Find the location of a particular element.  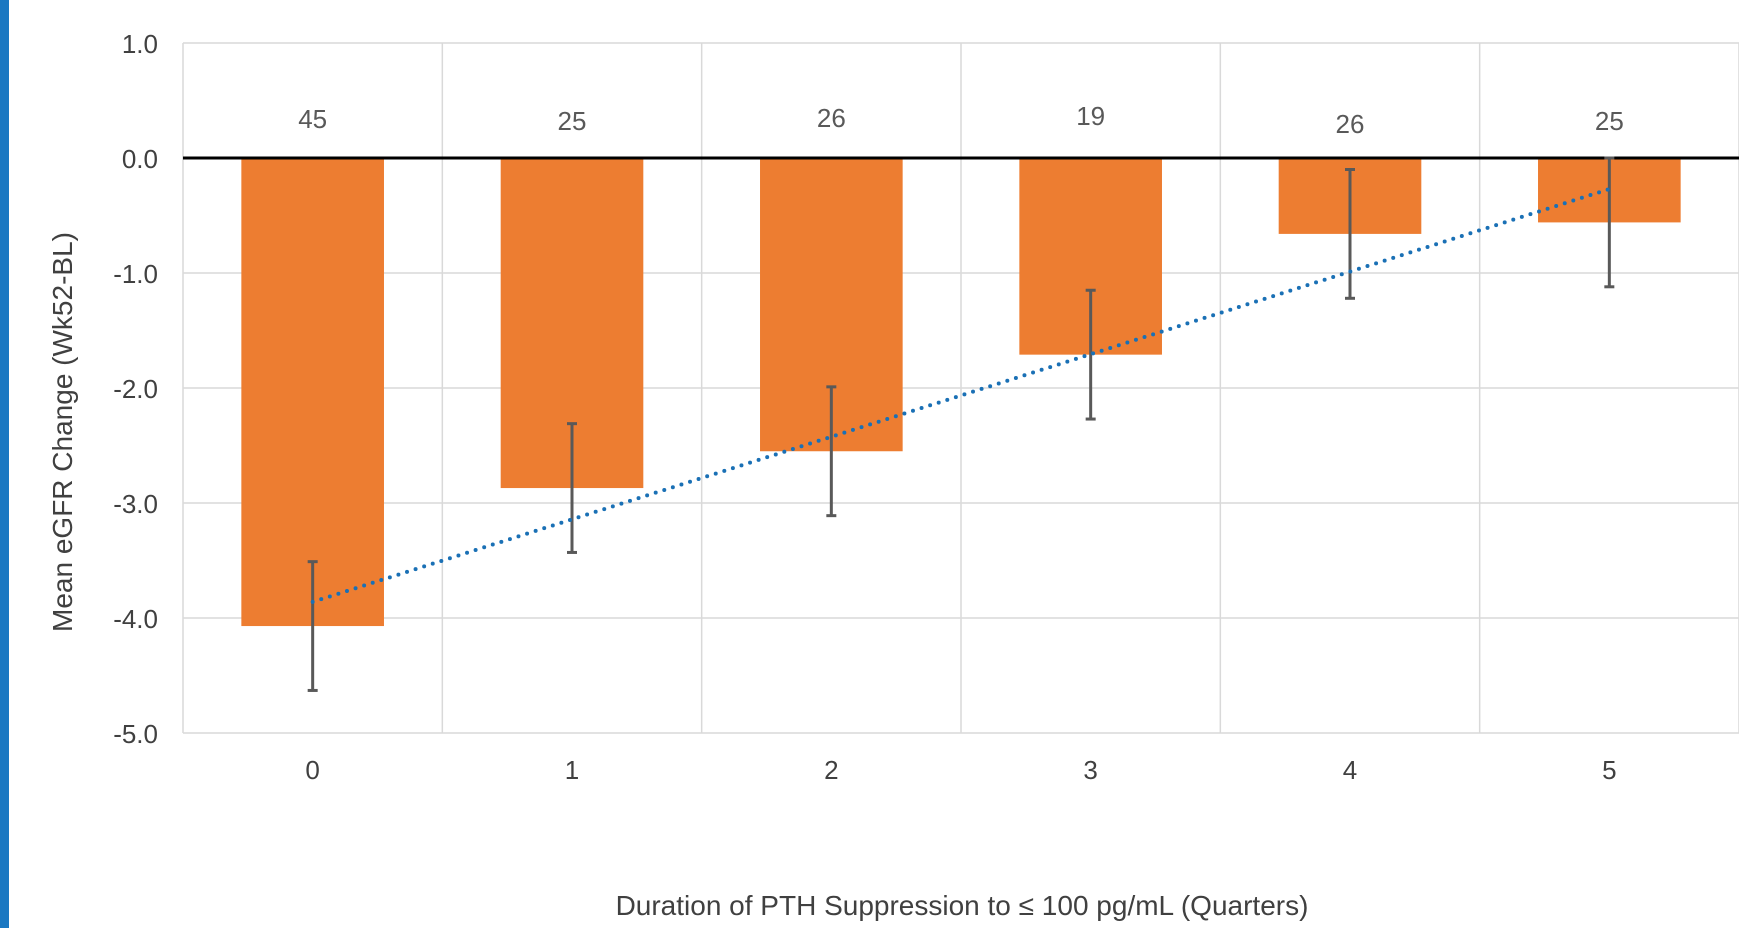

x-tick-label: 2 is located at coordinates (831, 770).